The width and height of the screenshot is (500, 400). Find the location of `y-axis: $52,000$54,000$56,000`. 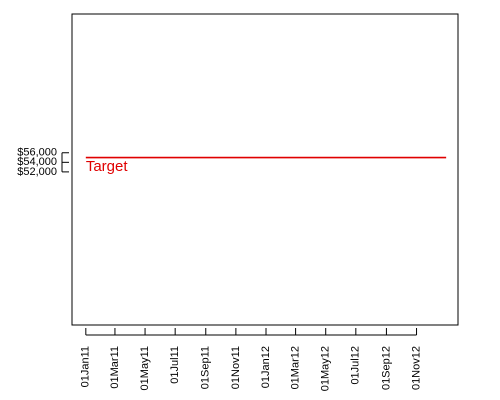

y-axis: $52,000$54,000$56,000 is located at coordinates (43, 162).